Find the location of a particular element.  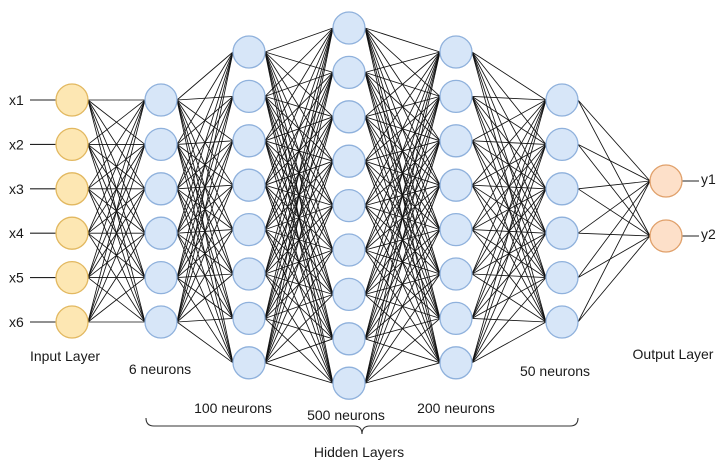

input-label: x2 is located at coordinates (16, 144).